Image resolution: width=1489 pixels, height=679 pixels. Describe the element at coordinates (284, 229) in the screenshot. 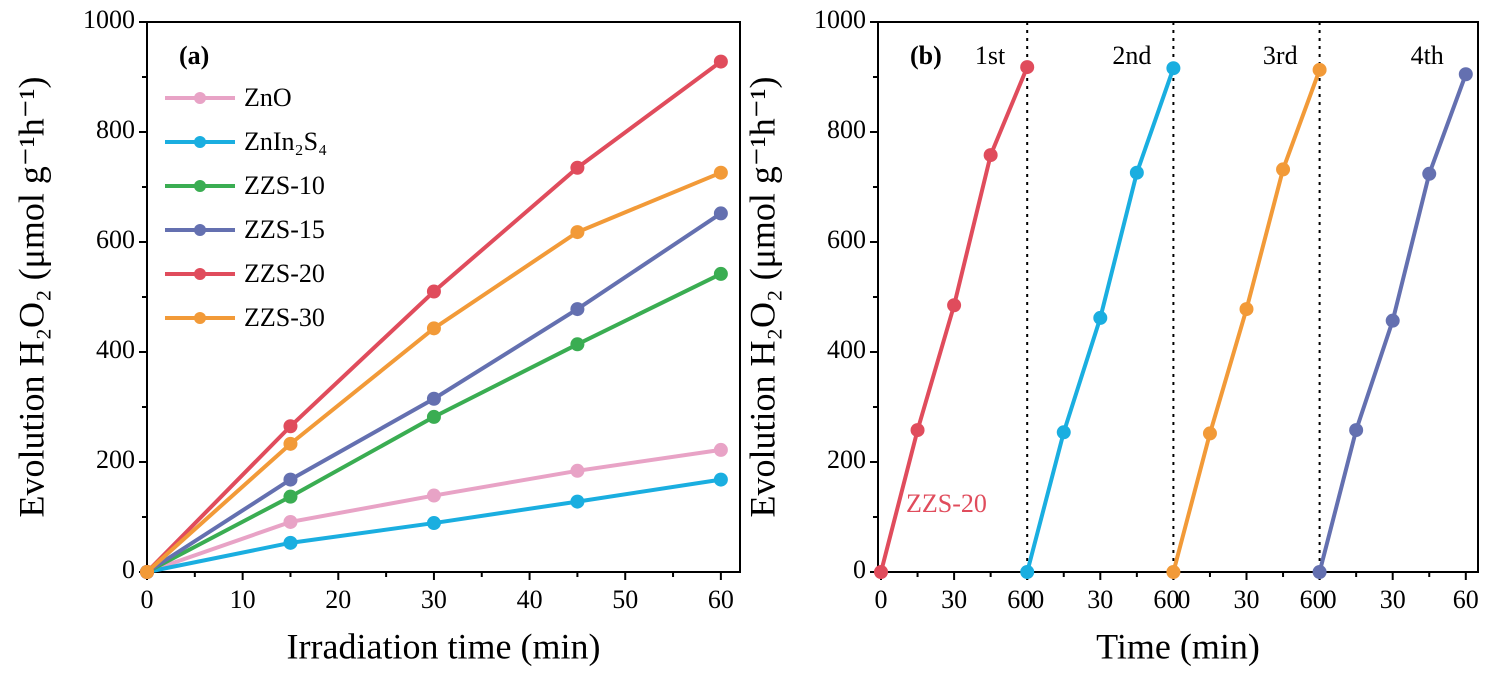

I see `legend-label: ZZS-15` at that location.